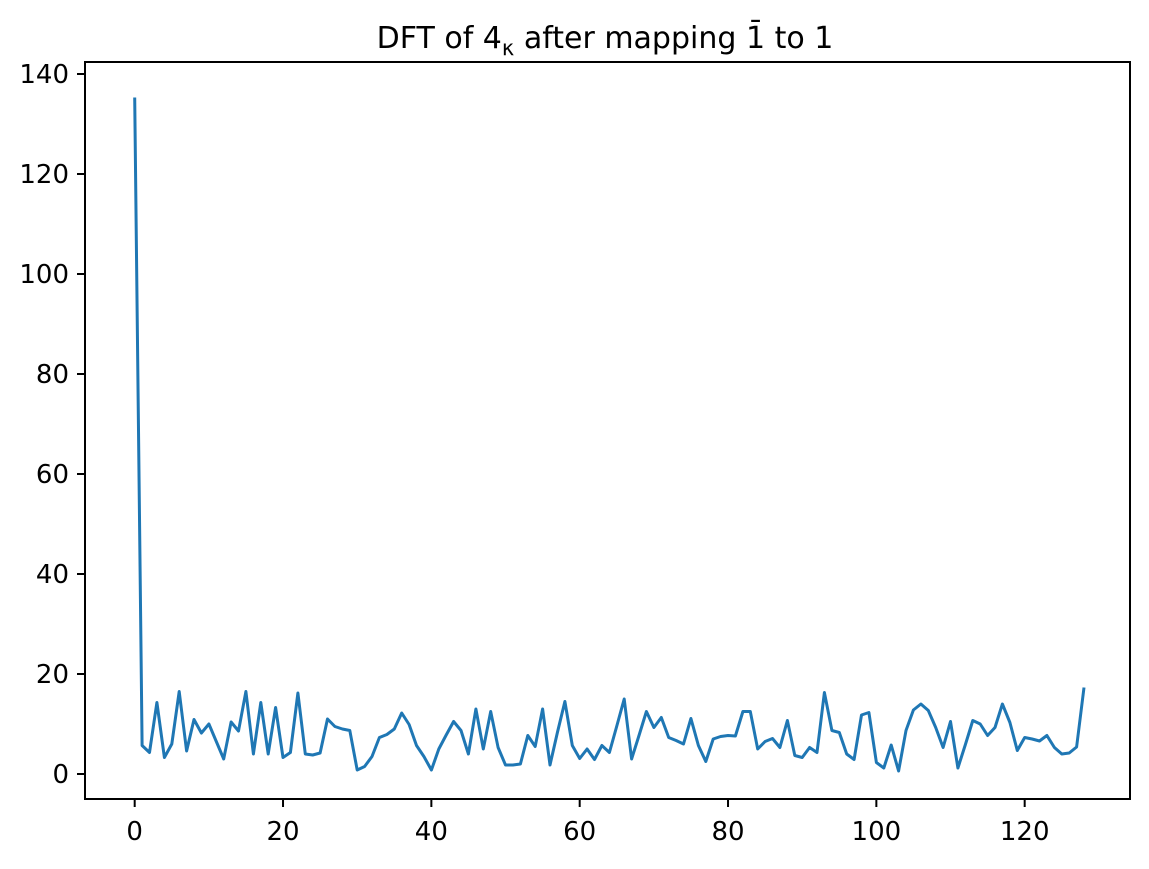 The width and height of the screenshot is (1149, 869). What do you see at coordinates (60, 775) in the screenshot?
I see `y-tick-label: 0` at bounding box center [60, 775].